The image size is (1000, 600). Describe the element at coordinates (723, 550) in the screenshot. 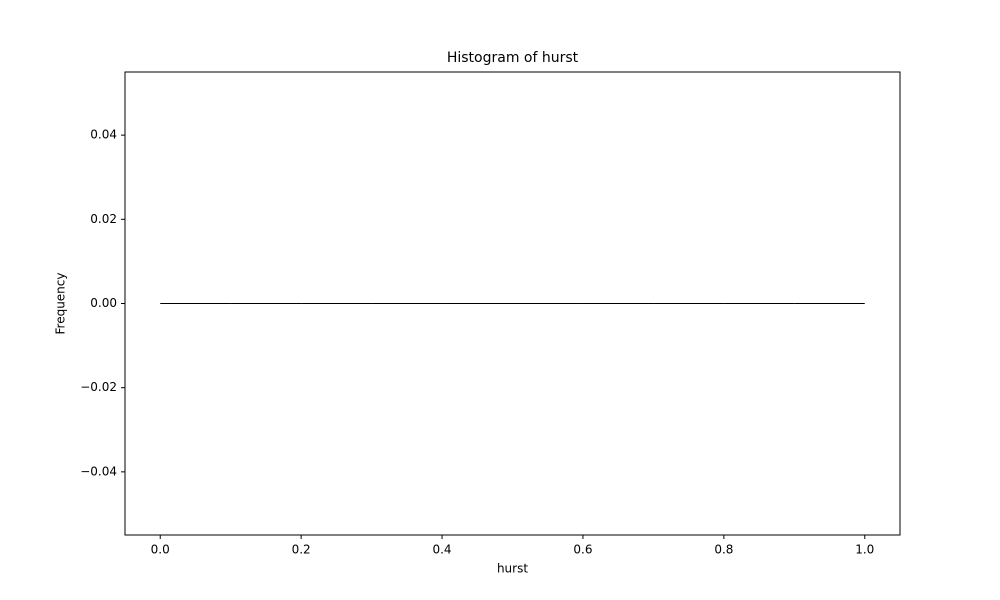

I see `x-tick-label: 0.8` at that location.